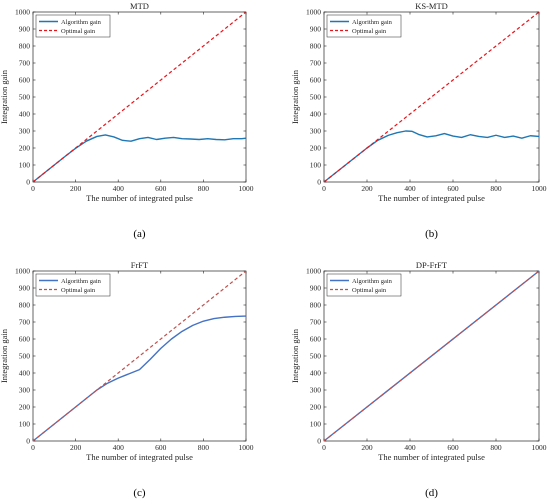 This screenshot has width=550, height=504. What do you see at coordinates (139, 6) in the screenshot?
I see `chart-title: MTD` at bounding box center [139, 6].